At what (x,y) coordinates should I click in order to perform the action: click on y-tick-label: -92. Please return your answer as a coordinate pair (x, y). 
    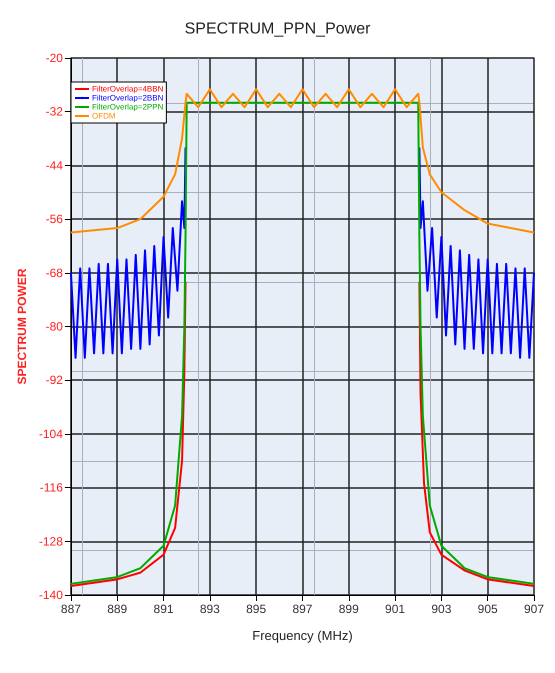
    Looking at the image, I should click on (55, 380).